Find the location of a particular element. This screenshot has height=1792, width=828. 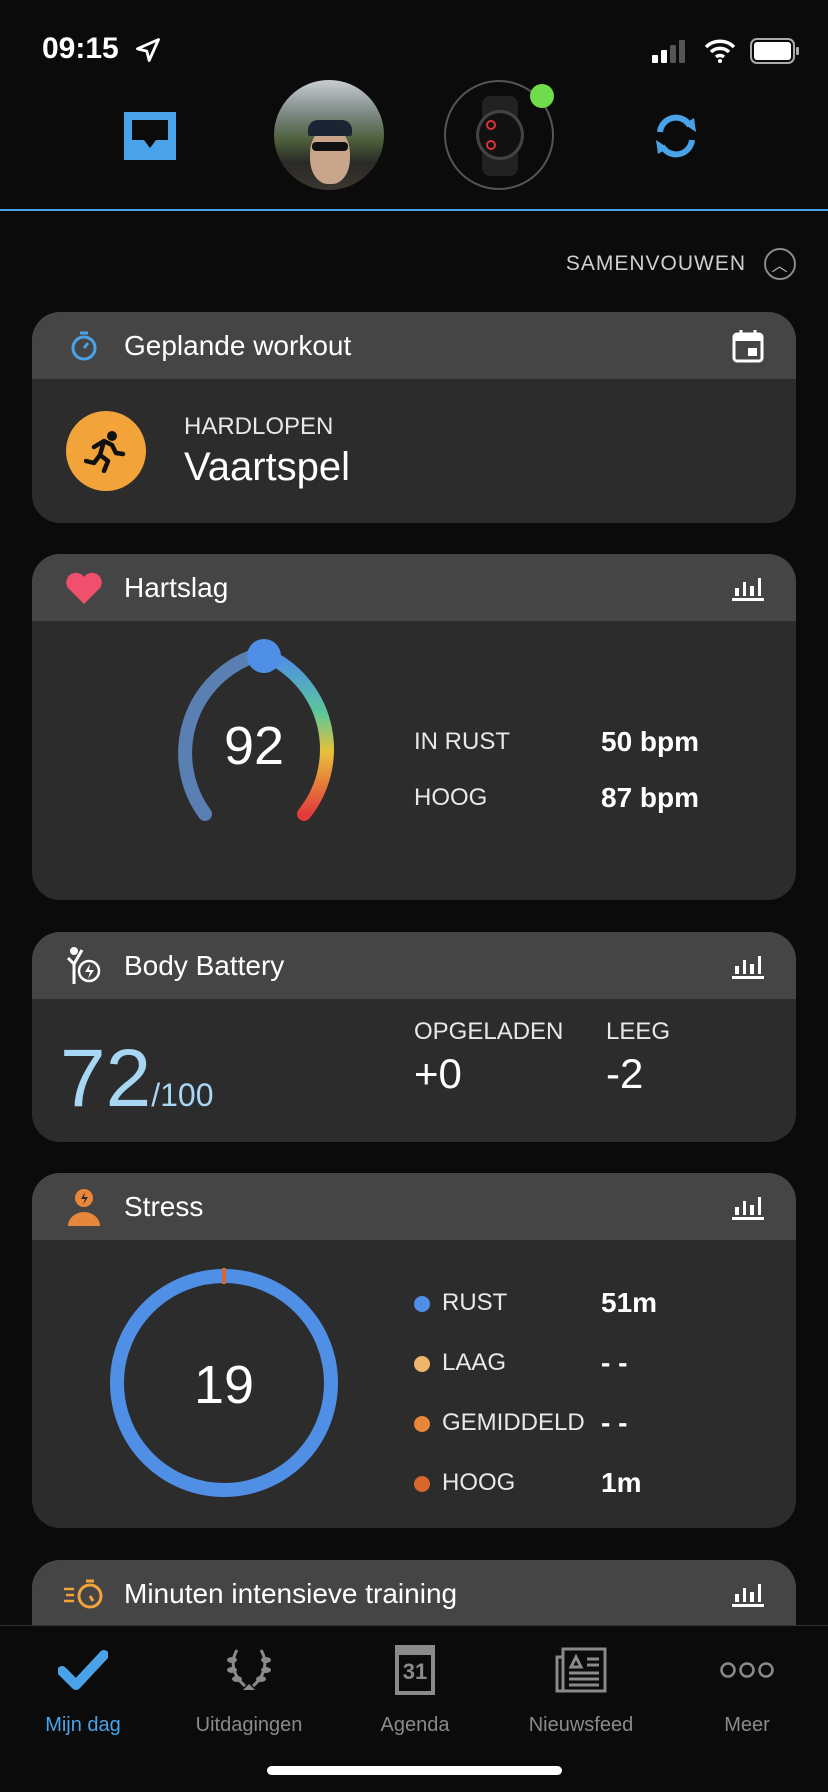

newspaper-icon is located at coordinates (581, 1670).